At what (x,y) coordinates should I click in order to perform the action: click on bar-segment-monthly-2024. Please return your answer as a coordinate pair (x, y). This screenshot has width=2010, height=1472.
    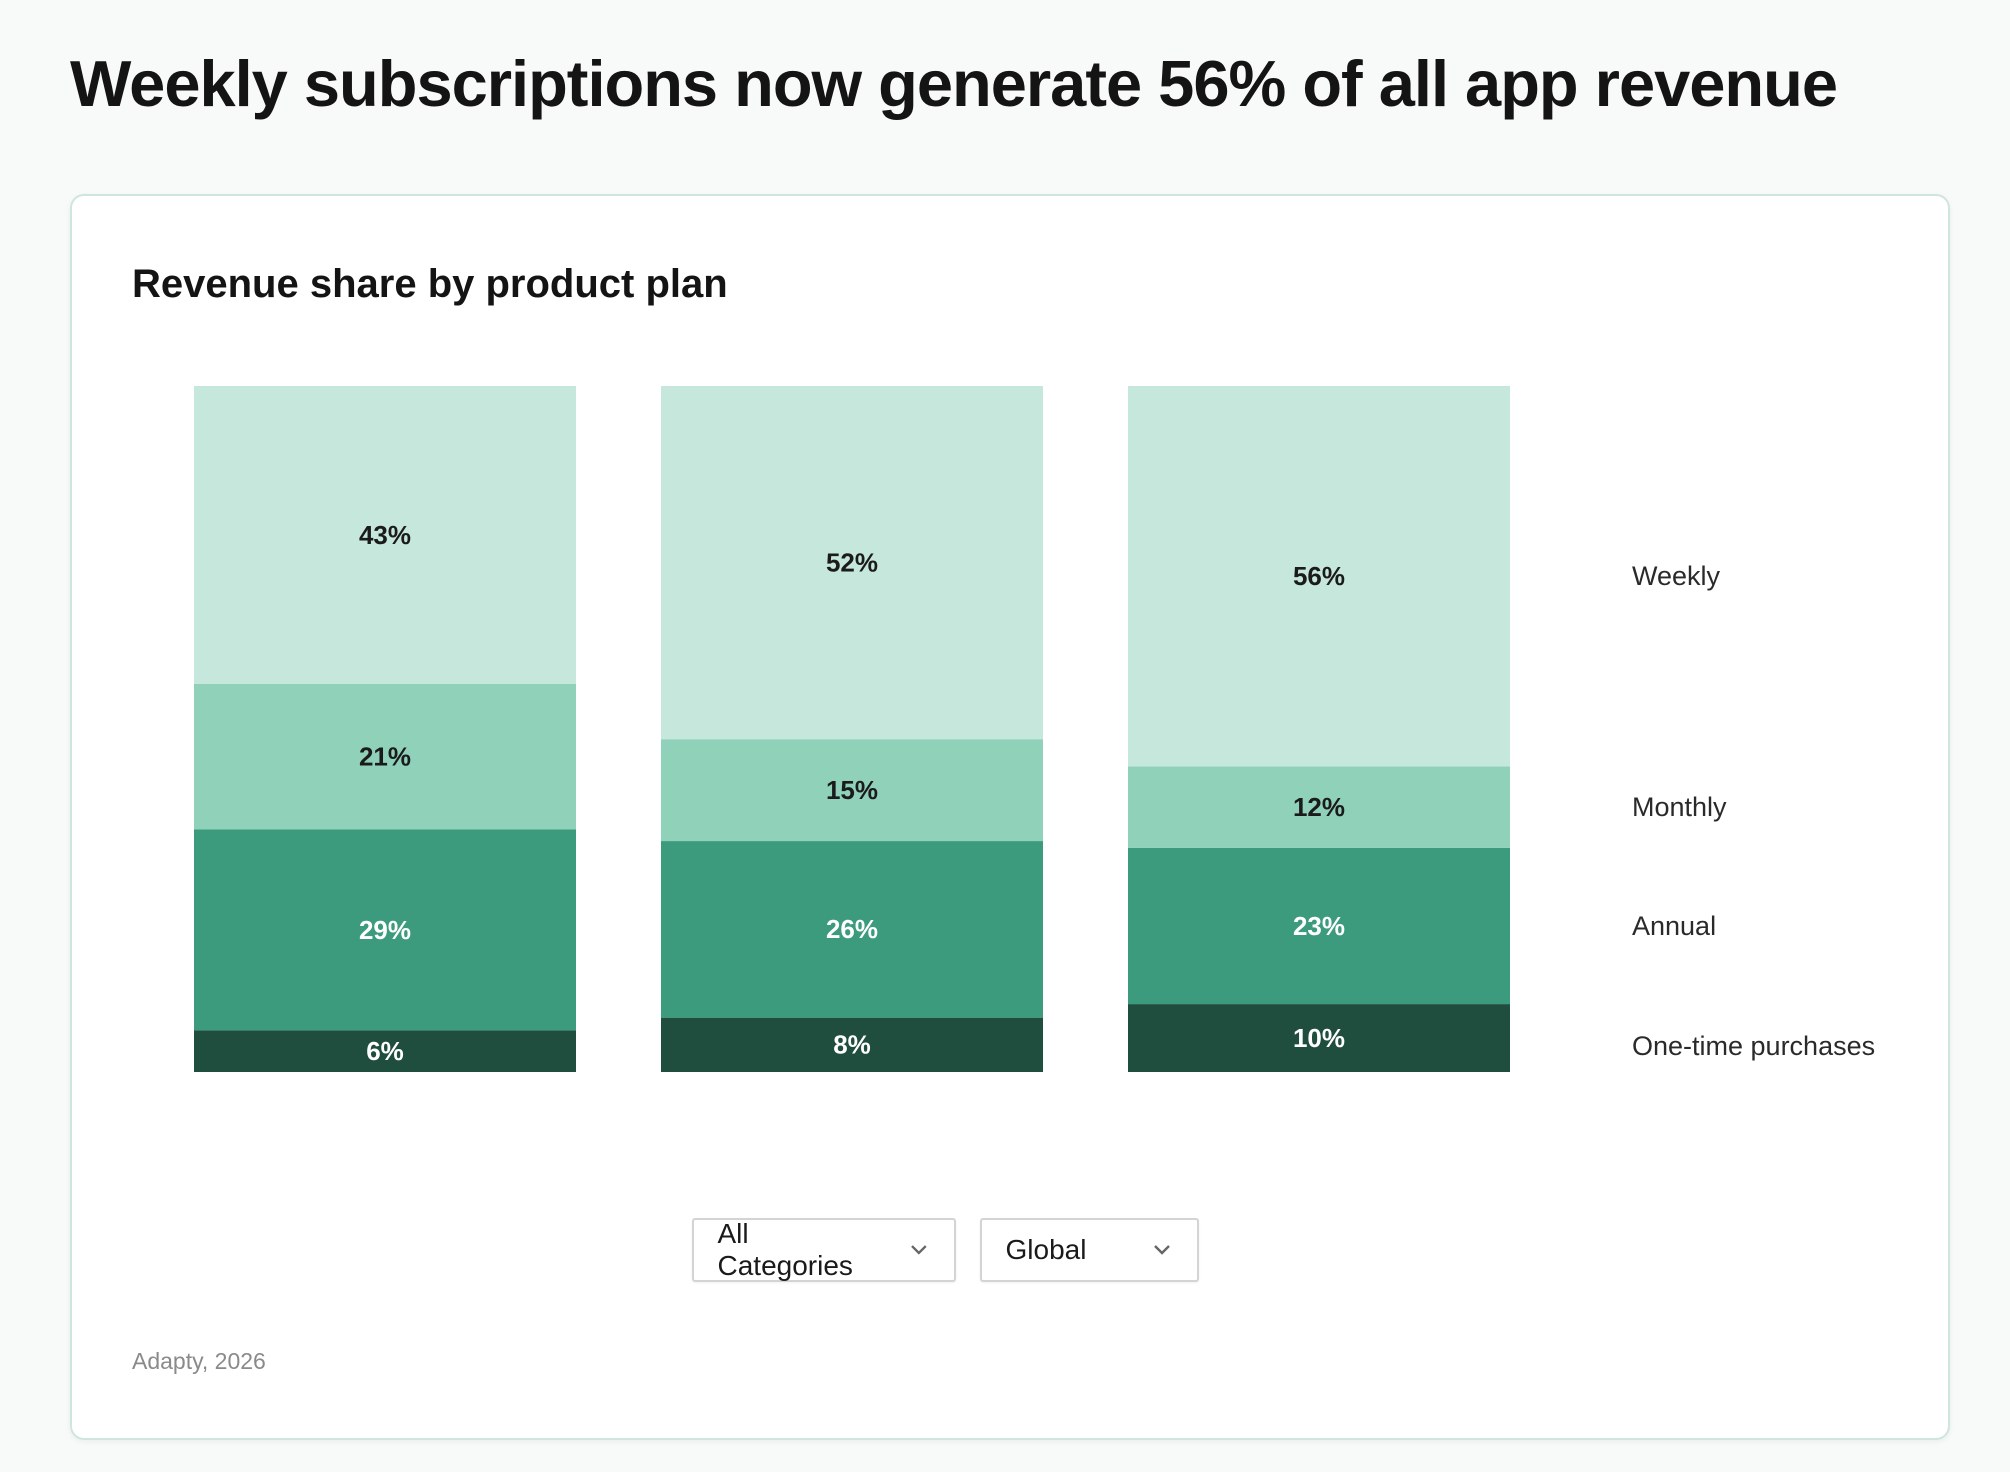
    Looking at the image, I should click on (852, 790).